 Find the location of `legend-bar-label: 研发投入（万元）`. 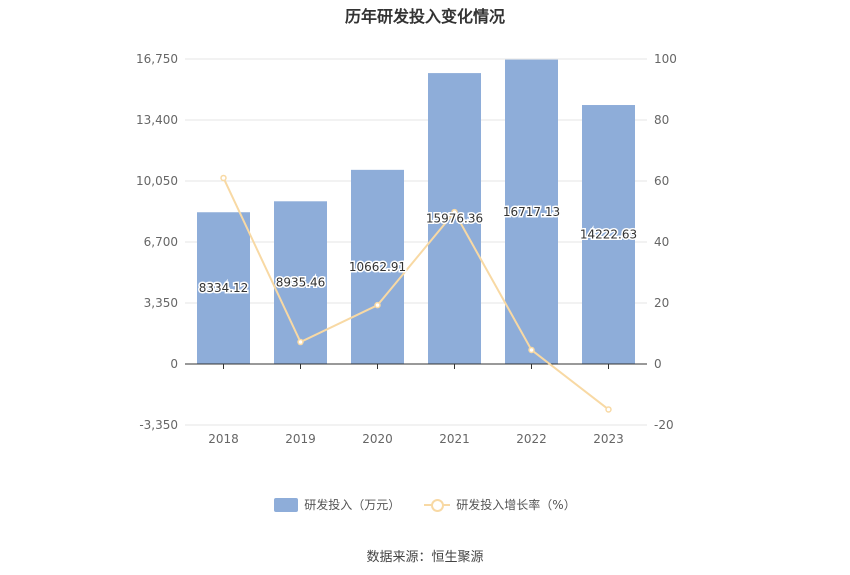

legend-bar-label: 研发投入（万元） is located at coordinates (352, 505).